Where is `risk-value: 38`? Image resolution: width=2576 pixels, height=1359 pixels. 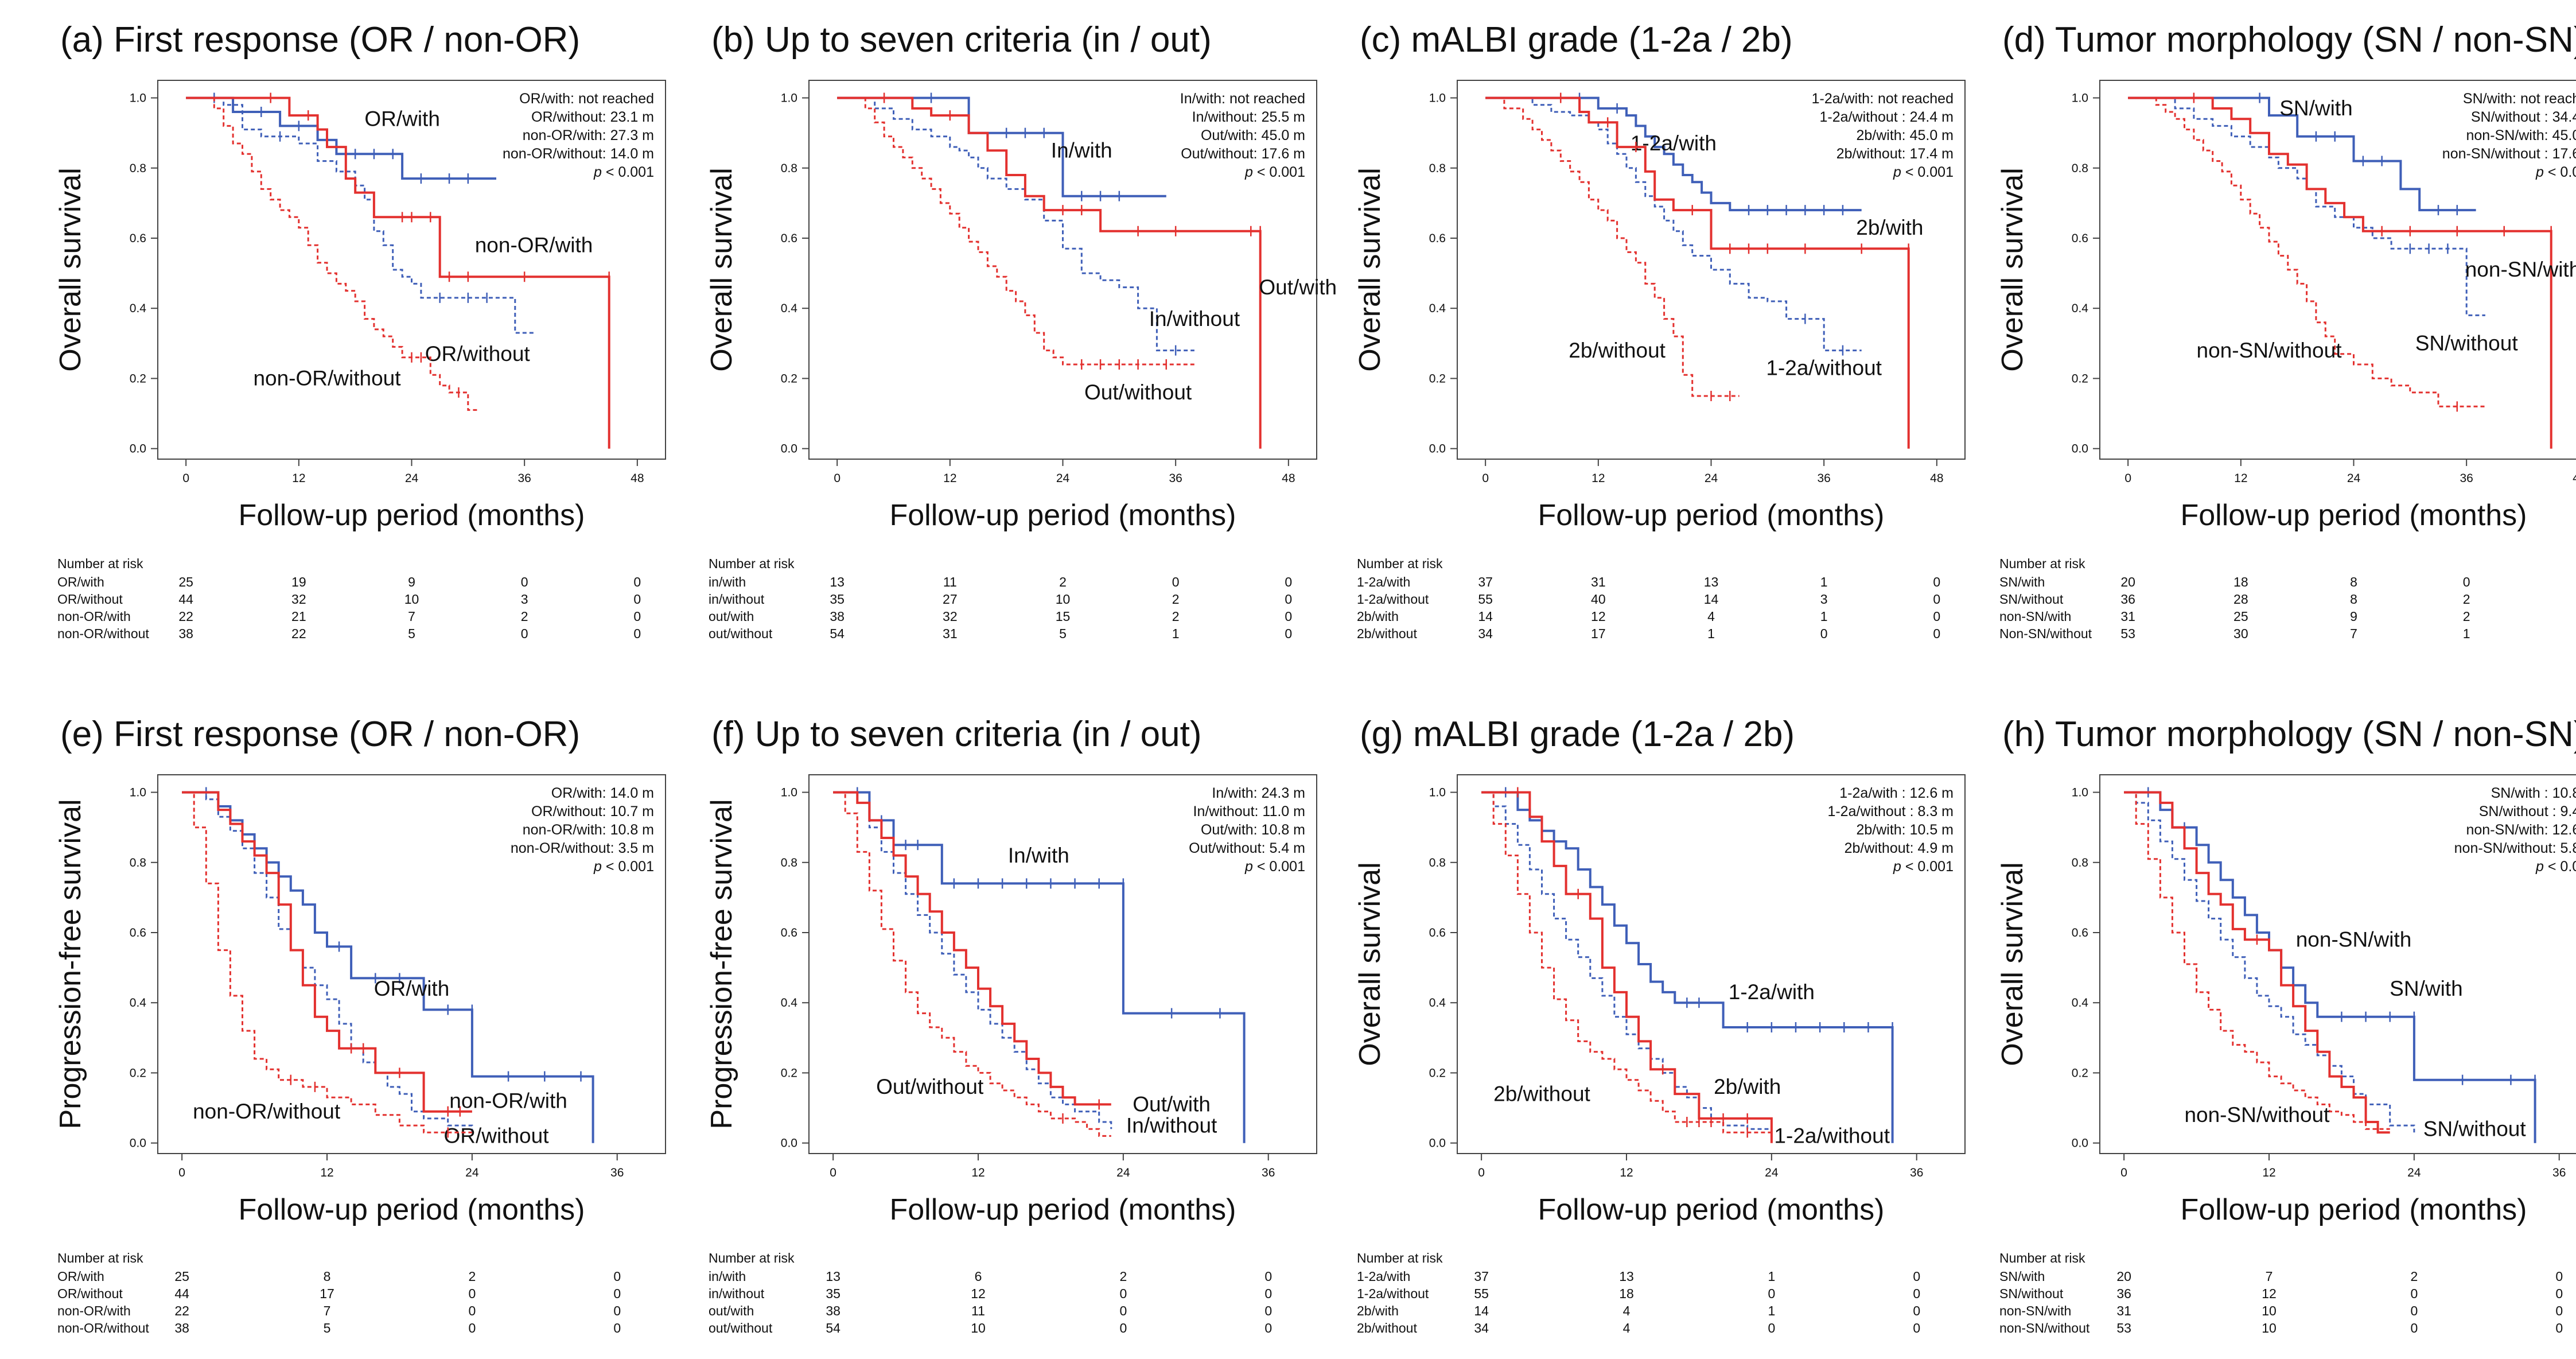 risk-value: 38 is located at coordinates (185, 633).